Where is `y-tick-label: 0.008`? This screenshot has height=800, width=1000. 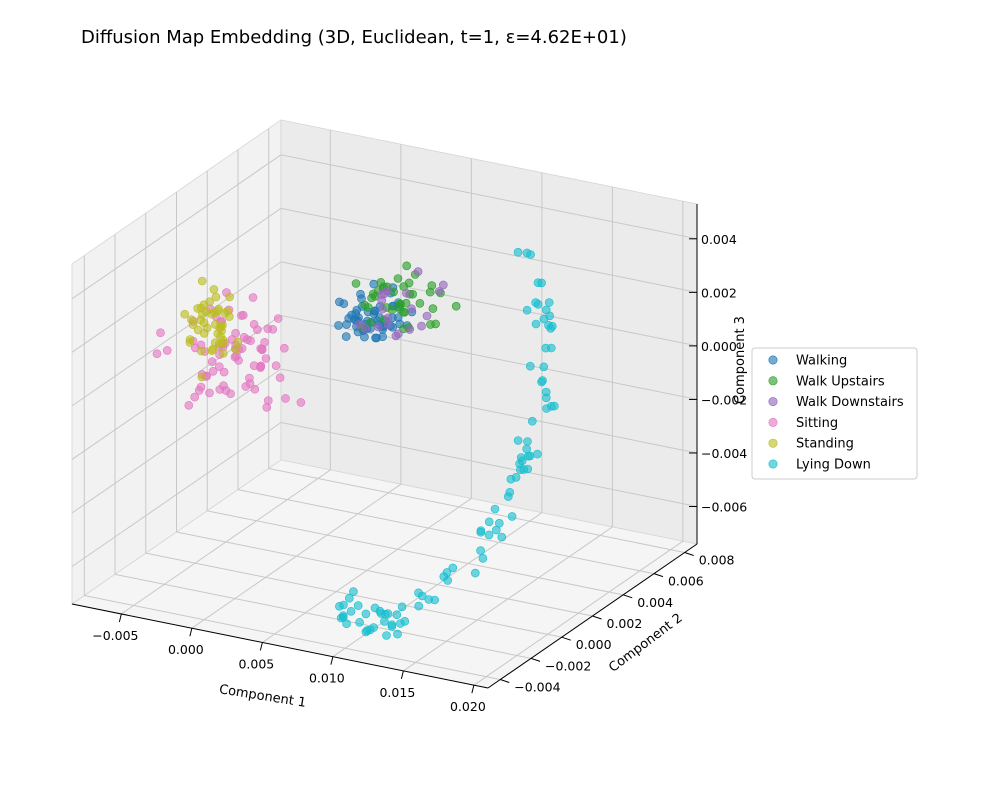 y-tick-label: 0.008 is located at coordinates (717, 559).